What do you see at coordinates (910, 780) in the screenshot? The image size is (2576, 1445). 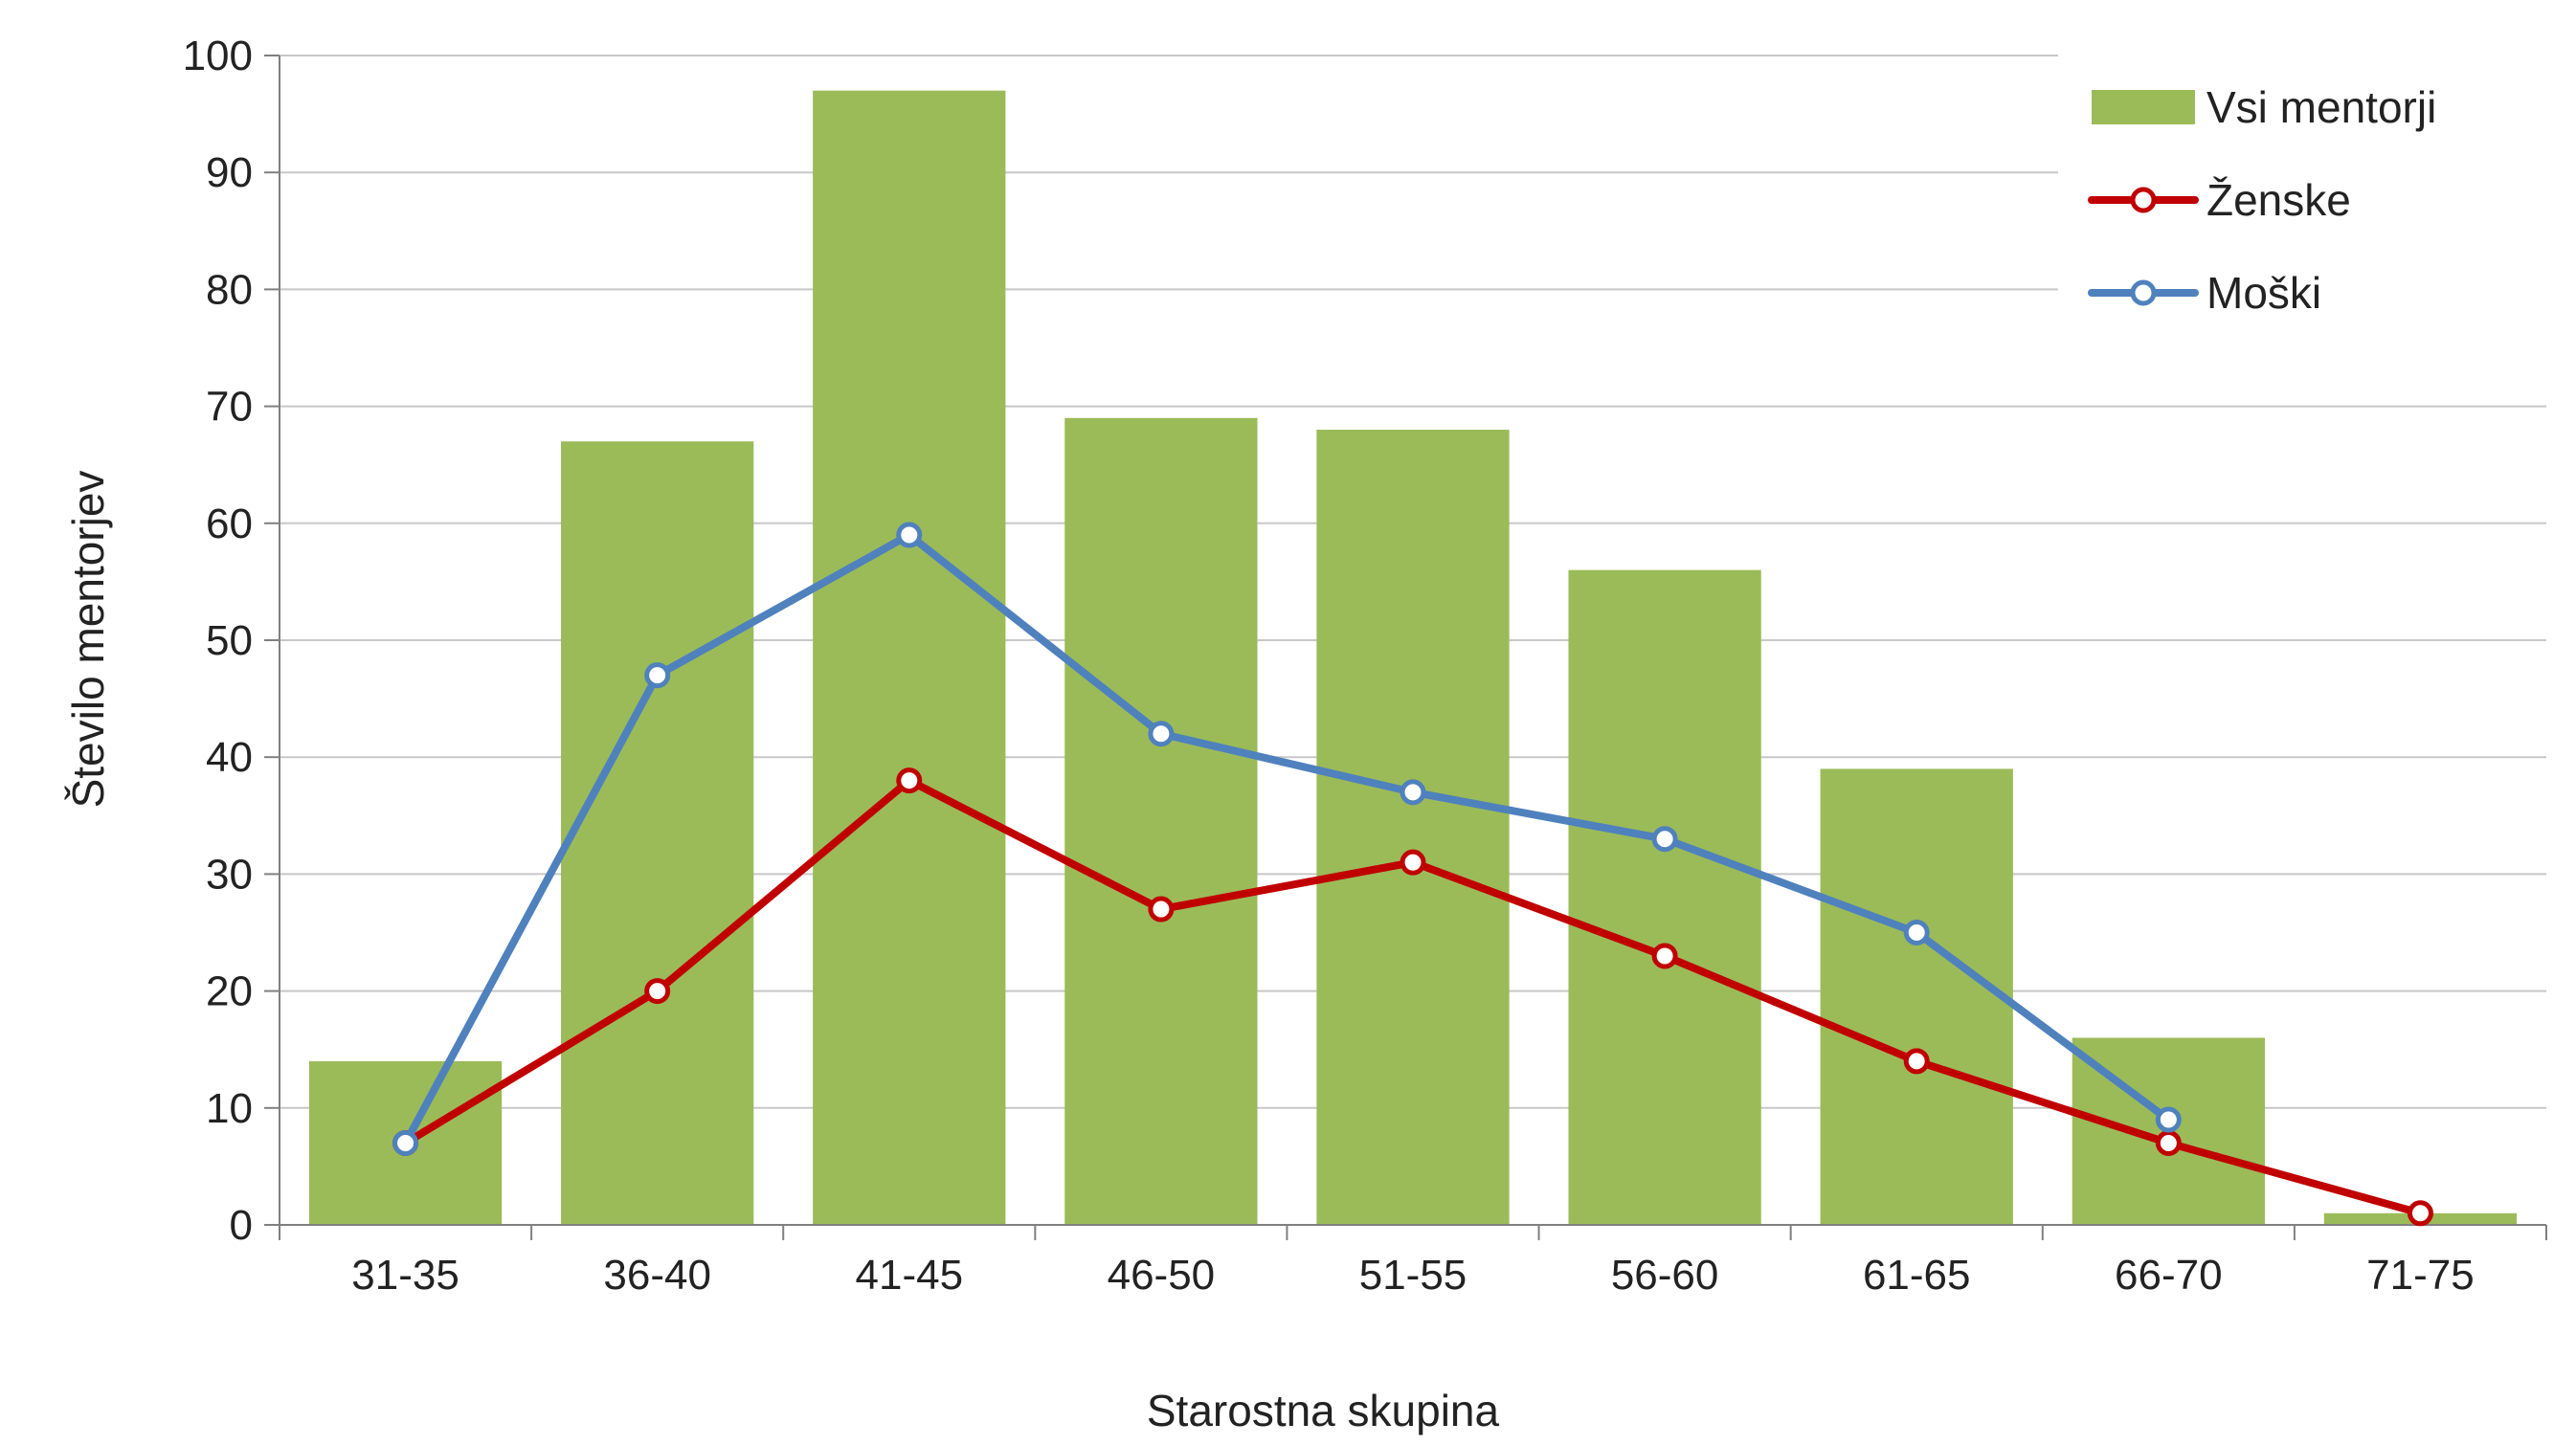 I see `point--enske-41-45` at bounding box center [910, 780].